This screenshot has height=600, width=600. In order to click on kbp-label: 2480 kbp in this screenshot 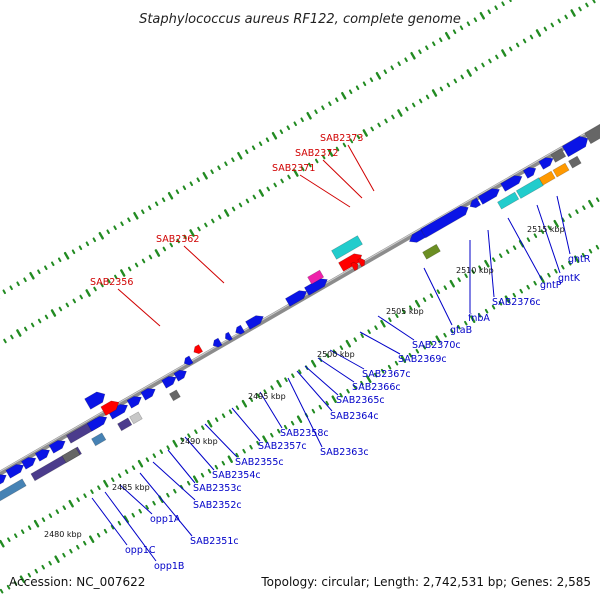, I will do `click(63, 534)`.